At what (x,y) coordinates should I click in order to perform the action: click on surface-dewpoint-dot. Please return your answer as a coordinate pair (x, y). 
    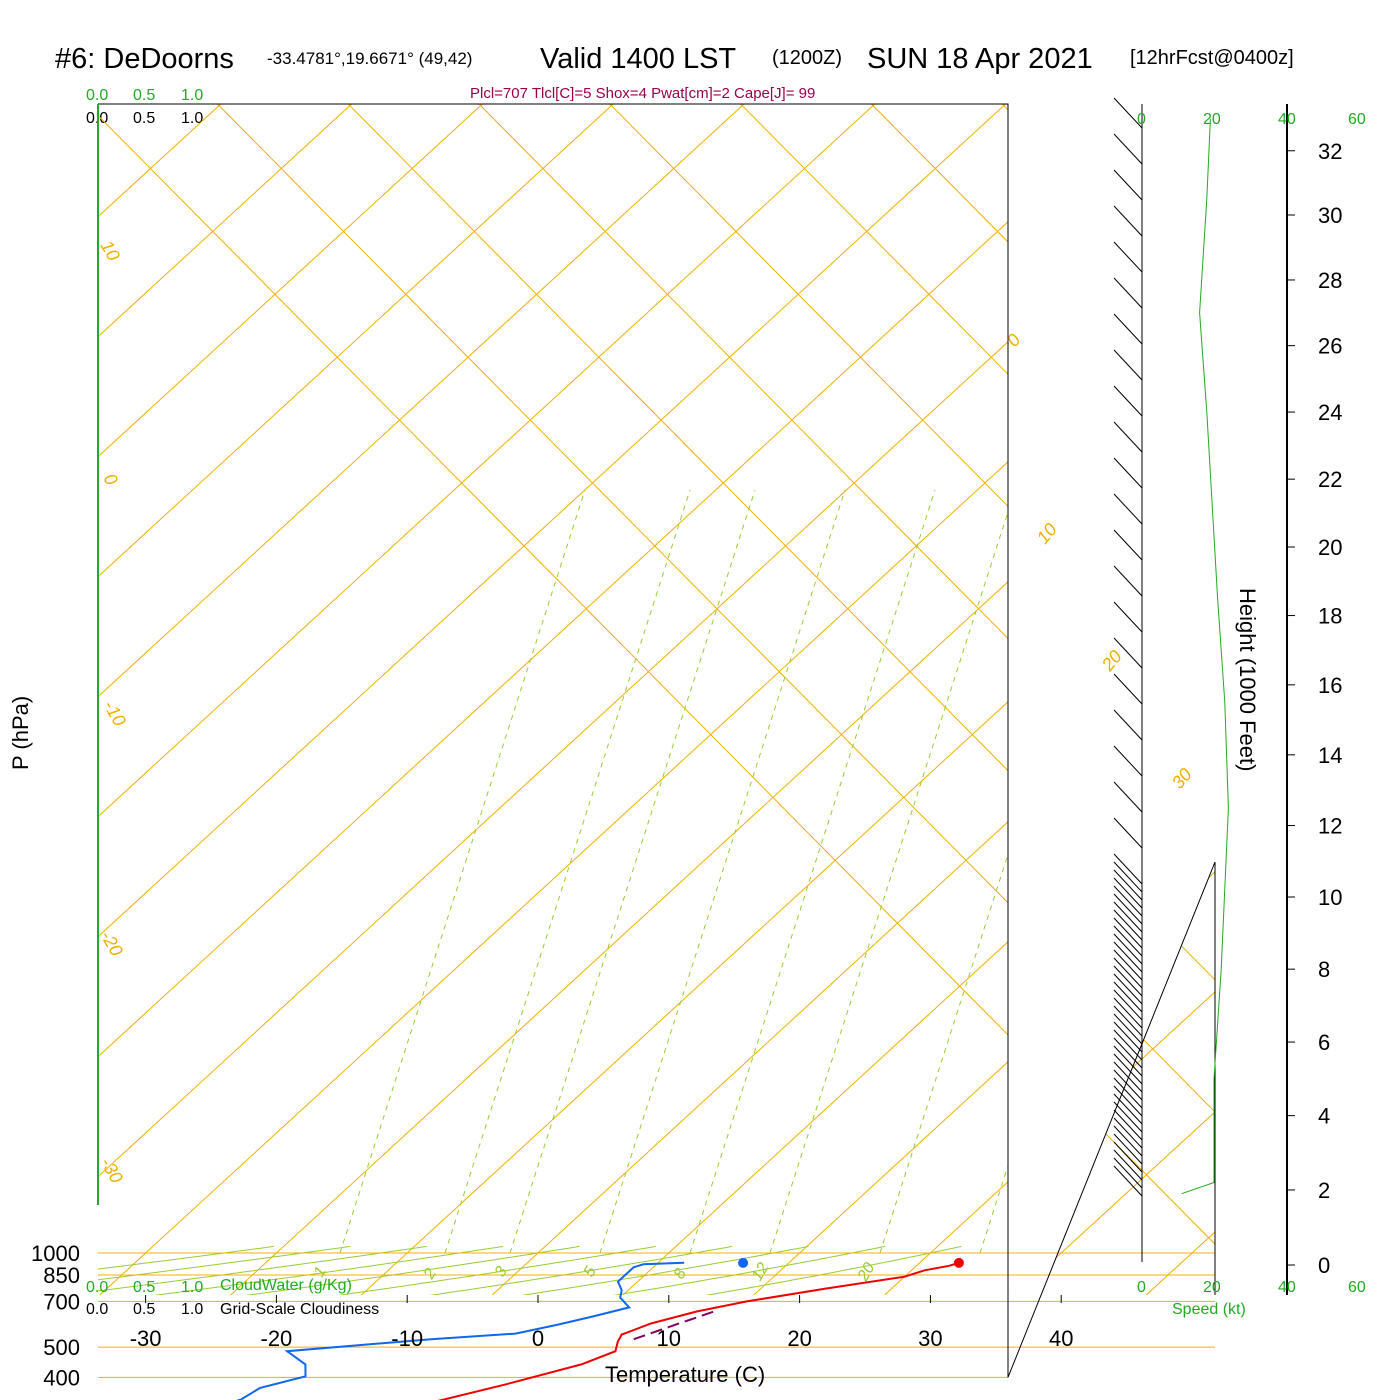
    Looking at the image, I should click on (743, 1262).